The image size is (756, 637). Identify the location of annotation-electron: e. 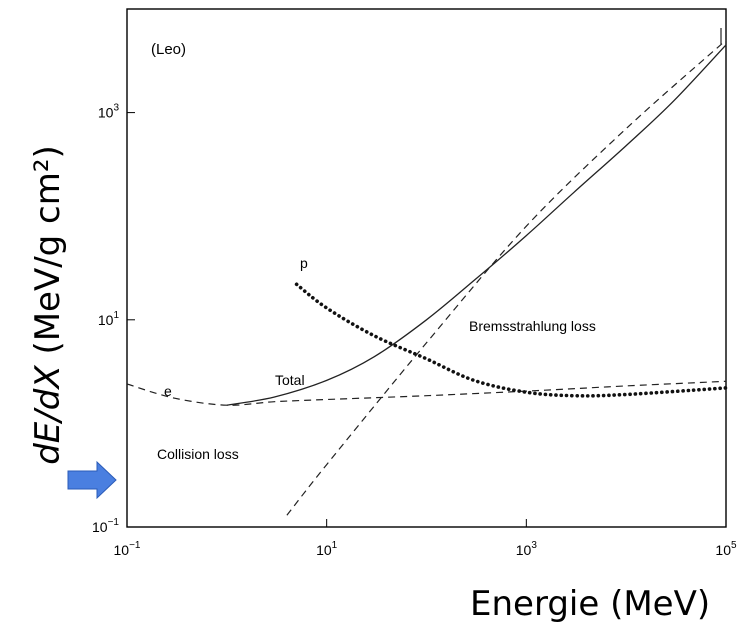
(168, 391).